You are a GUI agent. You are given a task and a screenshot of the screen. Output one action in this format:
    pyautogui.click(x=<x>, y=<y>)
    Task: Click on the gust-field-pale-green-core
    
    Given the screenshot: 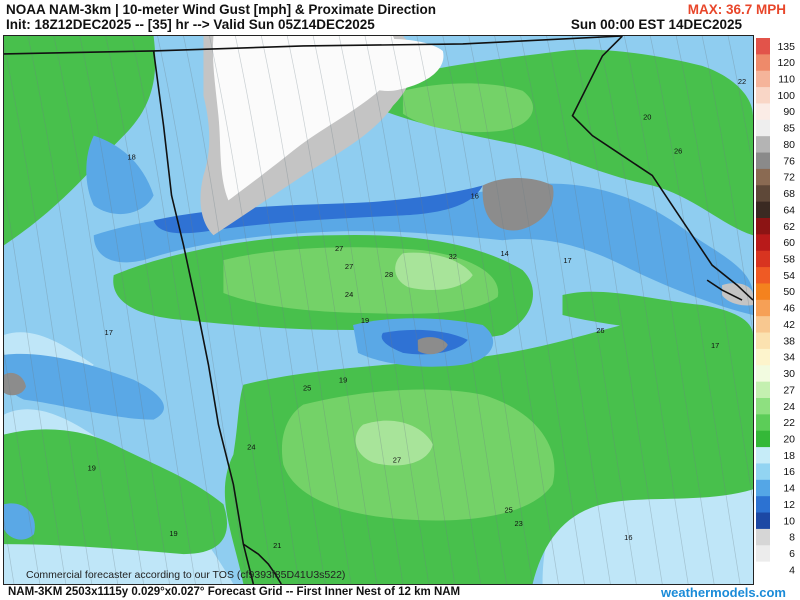 What is the action you would take?
    pyautogui.click(x=434, y=271)
    